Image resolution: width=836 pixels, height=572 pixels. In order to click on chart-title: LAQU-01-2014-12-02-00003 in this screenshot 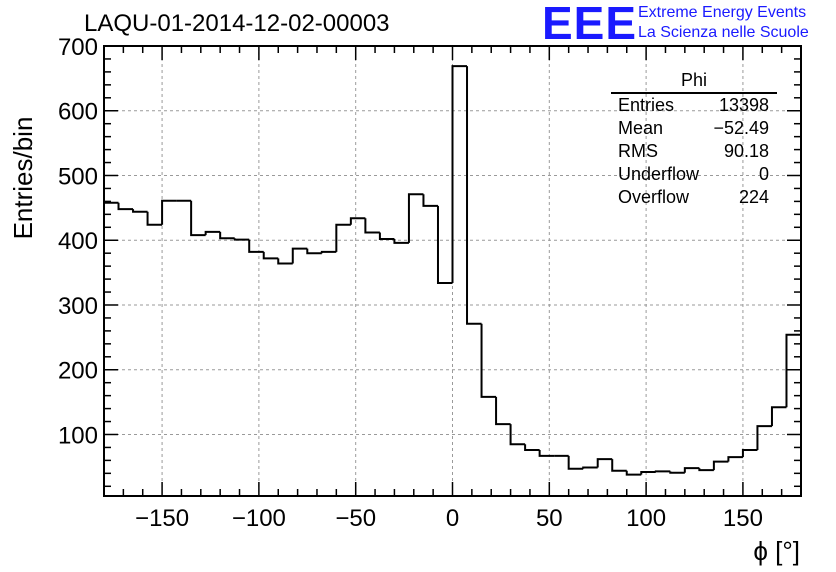, I will do `click(237, 23)`.